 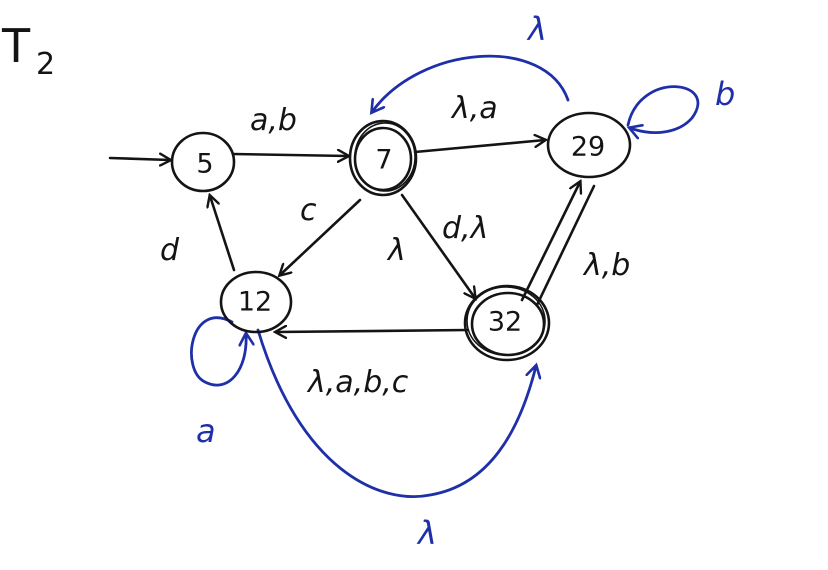 I want to click on state-32-label: 32, so click(x=505, y=322).